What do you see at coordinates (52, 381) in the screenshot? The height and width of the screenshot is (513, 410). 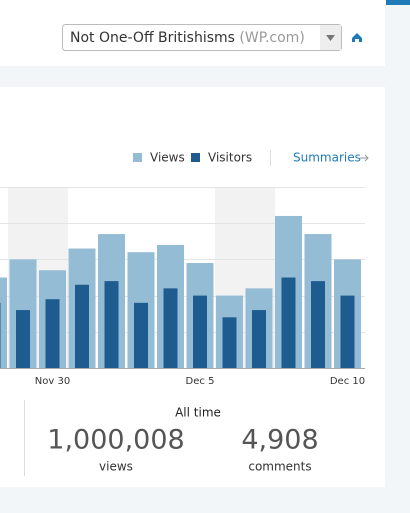 I see `x-tick-label: Nov 30` at bounding box center [52, 381].